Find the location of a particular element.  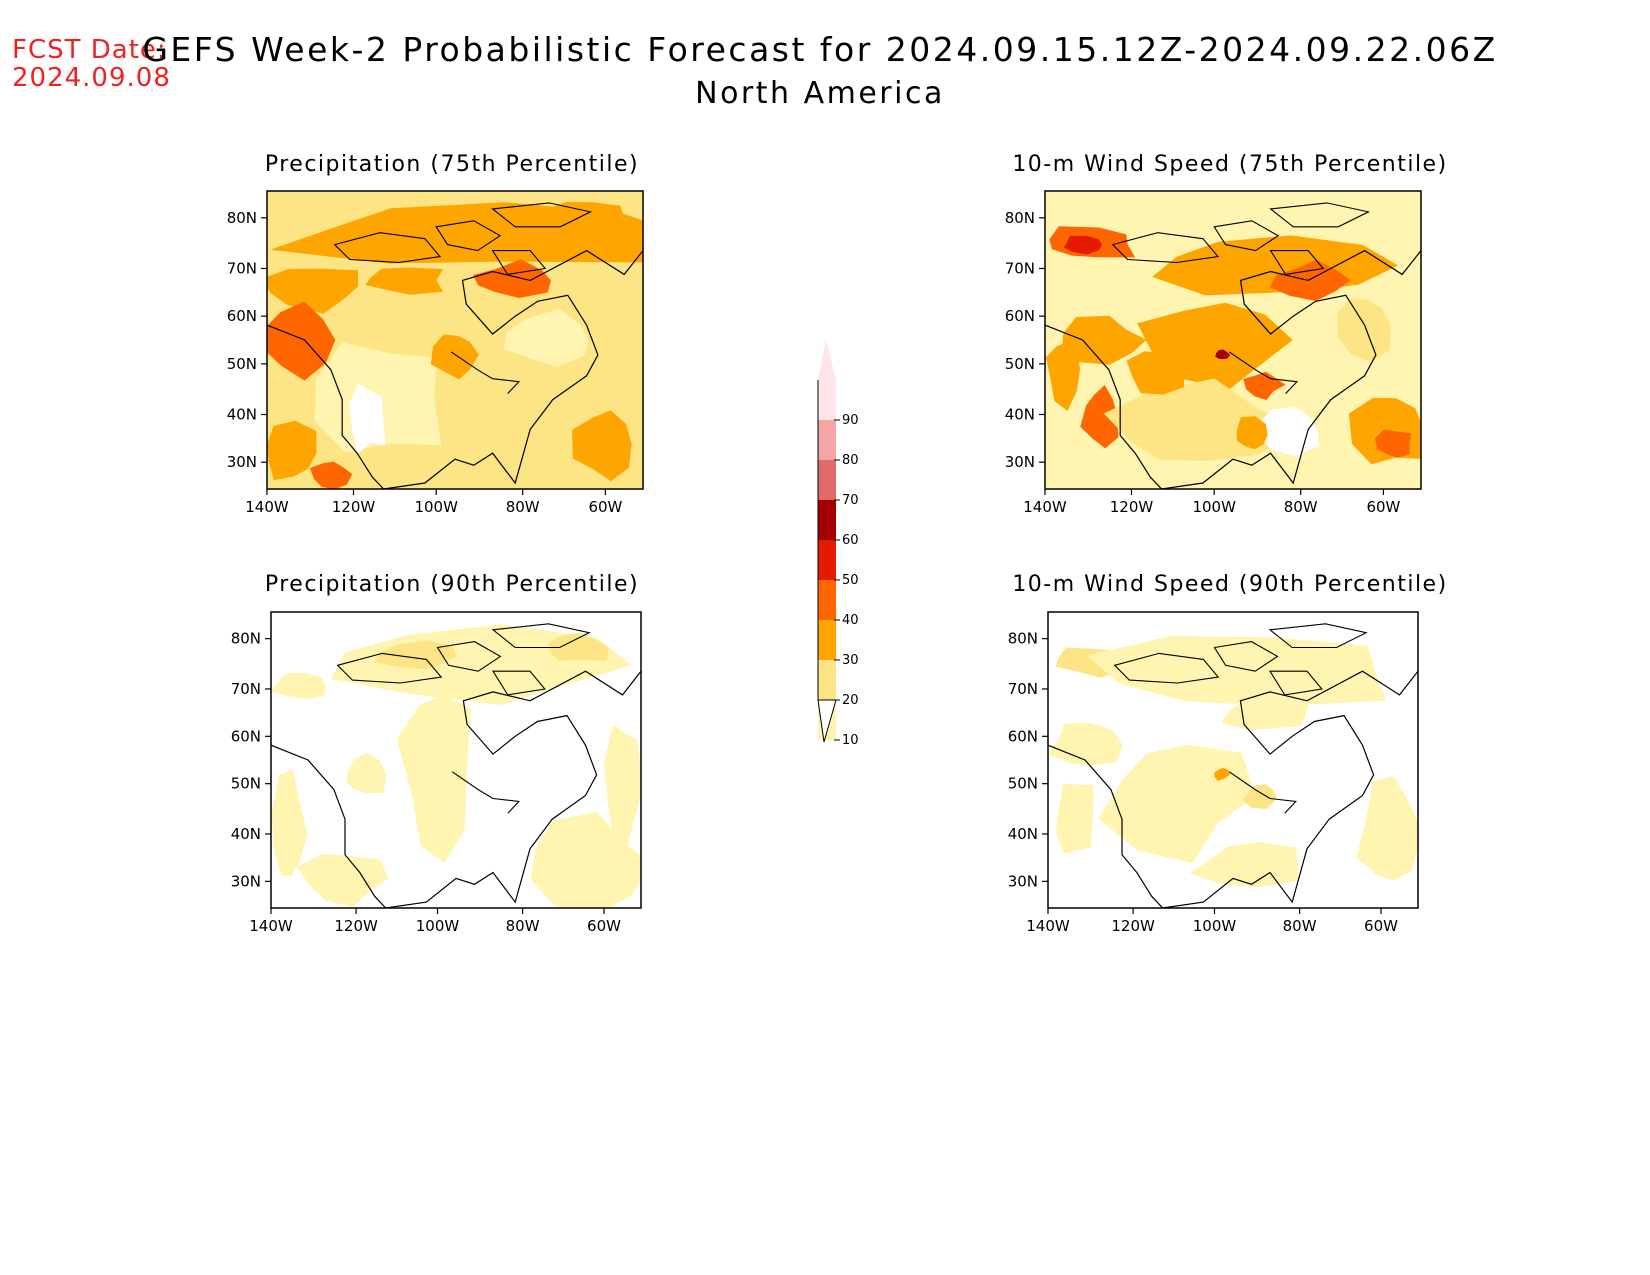

colorbar-label-20: 20 is located at coordinates (850, 700).